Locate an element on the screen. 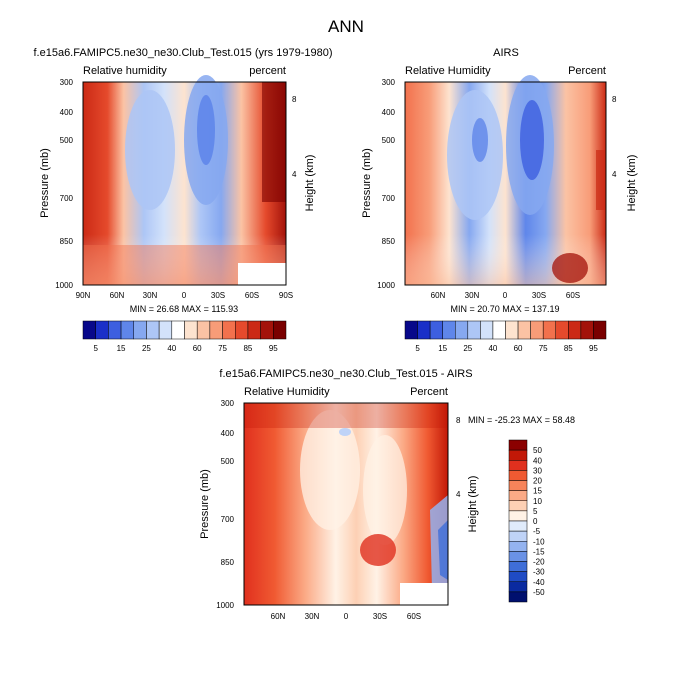 The width and height of the screenshot is (691, 690). colorbar-rh-right: 5 15 25 40 60 75 85 95 is located at coordinates (505, 336).